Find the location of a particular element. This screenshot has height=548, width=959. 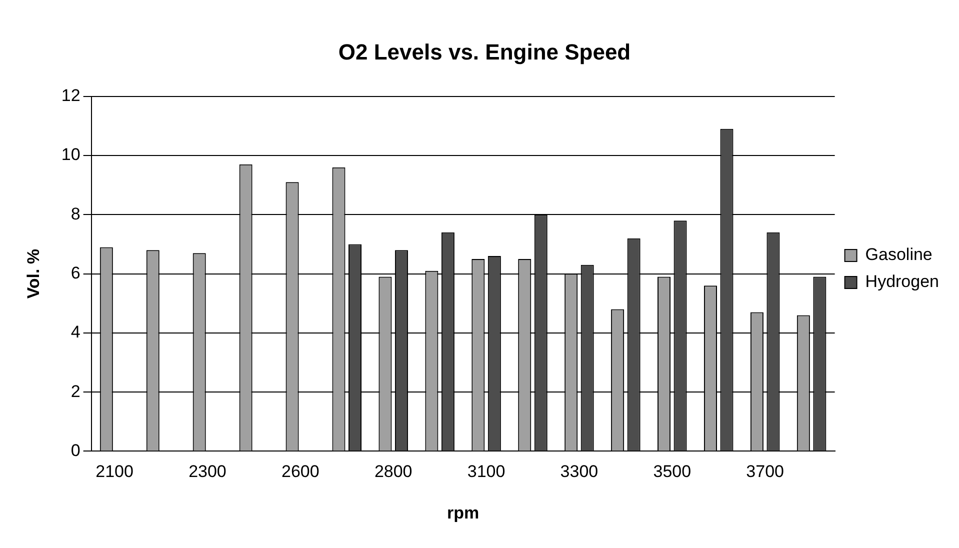

x-tick-label: 2600 is located at coordinates (301, 472).